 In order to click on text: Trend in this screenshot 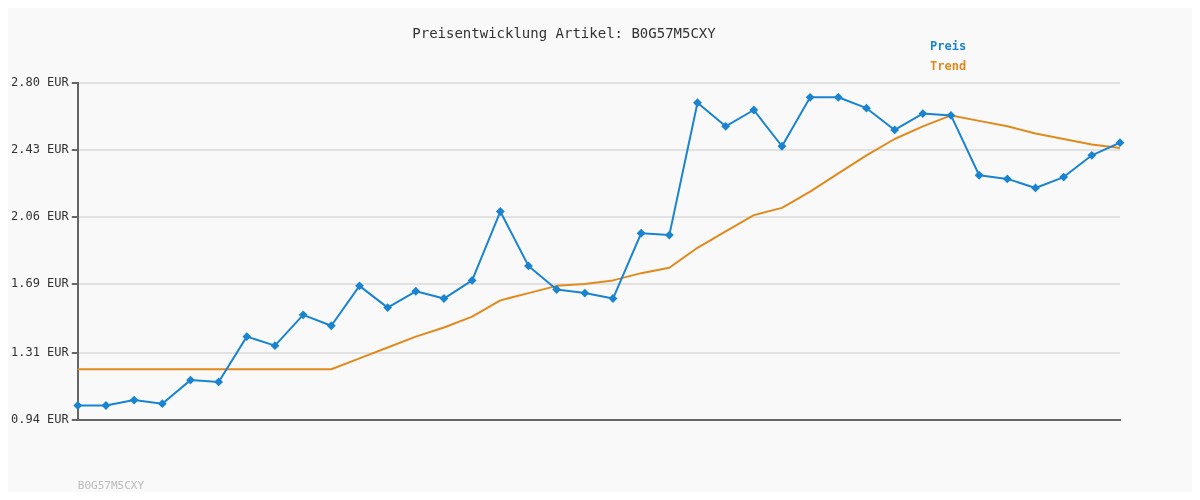, I will do `click(948, 66)`.